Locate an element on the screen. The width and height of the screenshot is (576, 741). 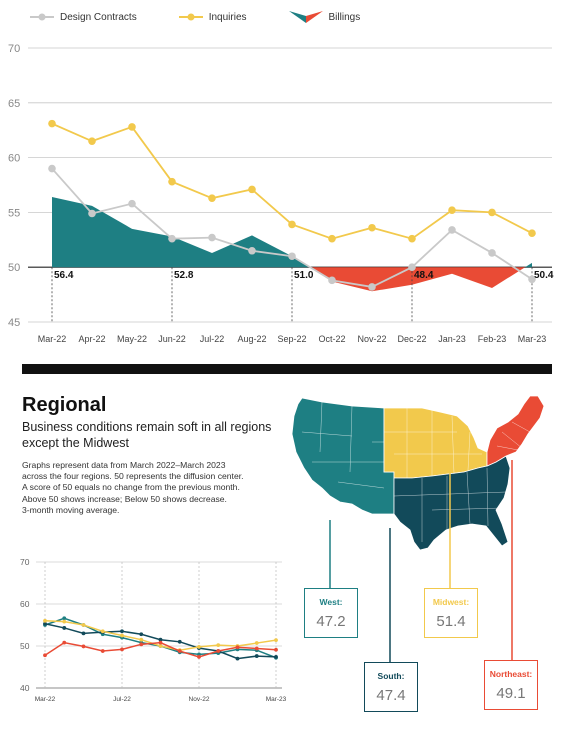
map-region-midwest is located at coordinates (435, 443).